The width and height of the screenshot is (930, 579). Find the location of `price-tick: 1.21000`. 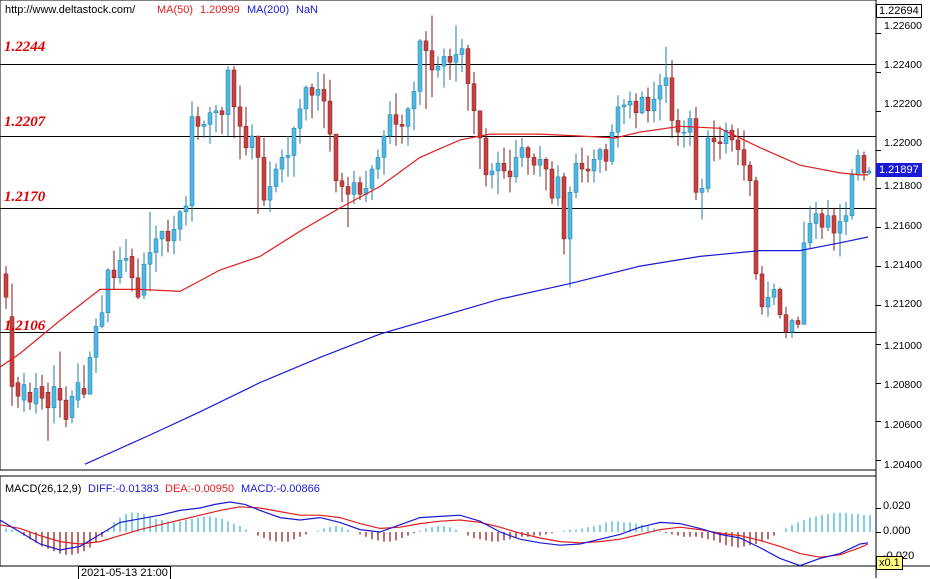

price-tick: 1.21000 is located at coordinates (903, 346).